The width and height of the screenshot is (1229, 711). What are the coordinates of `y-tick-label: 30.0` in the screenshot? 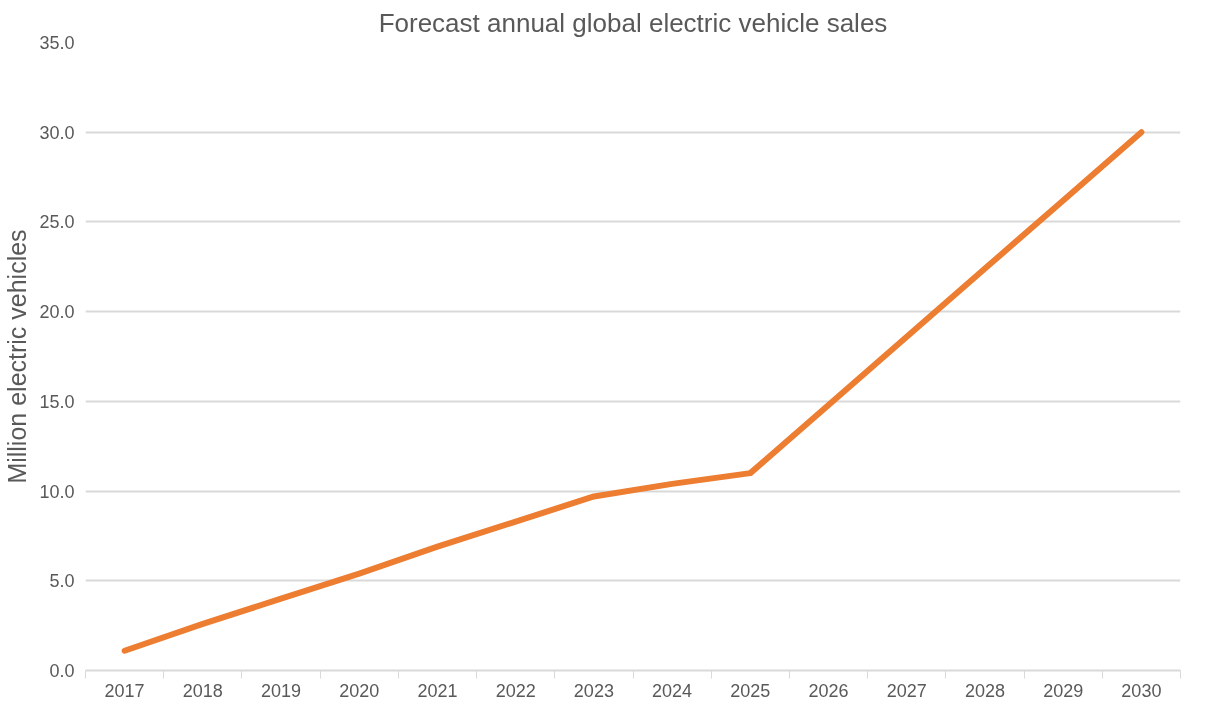 It's located at (57, 132).